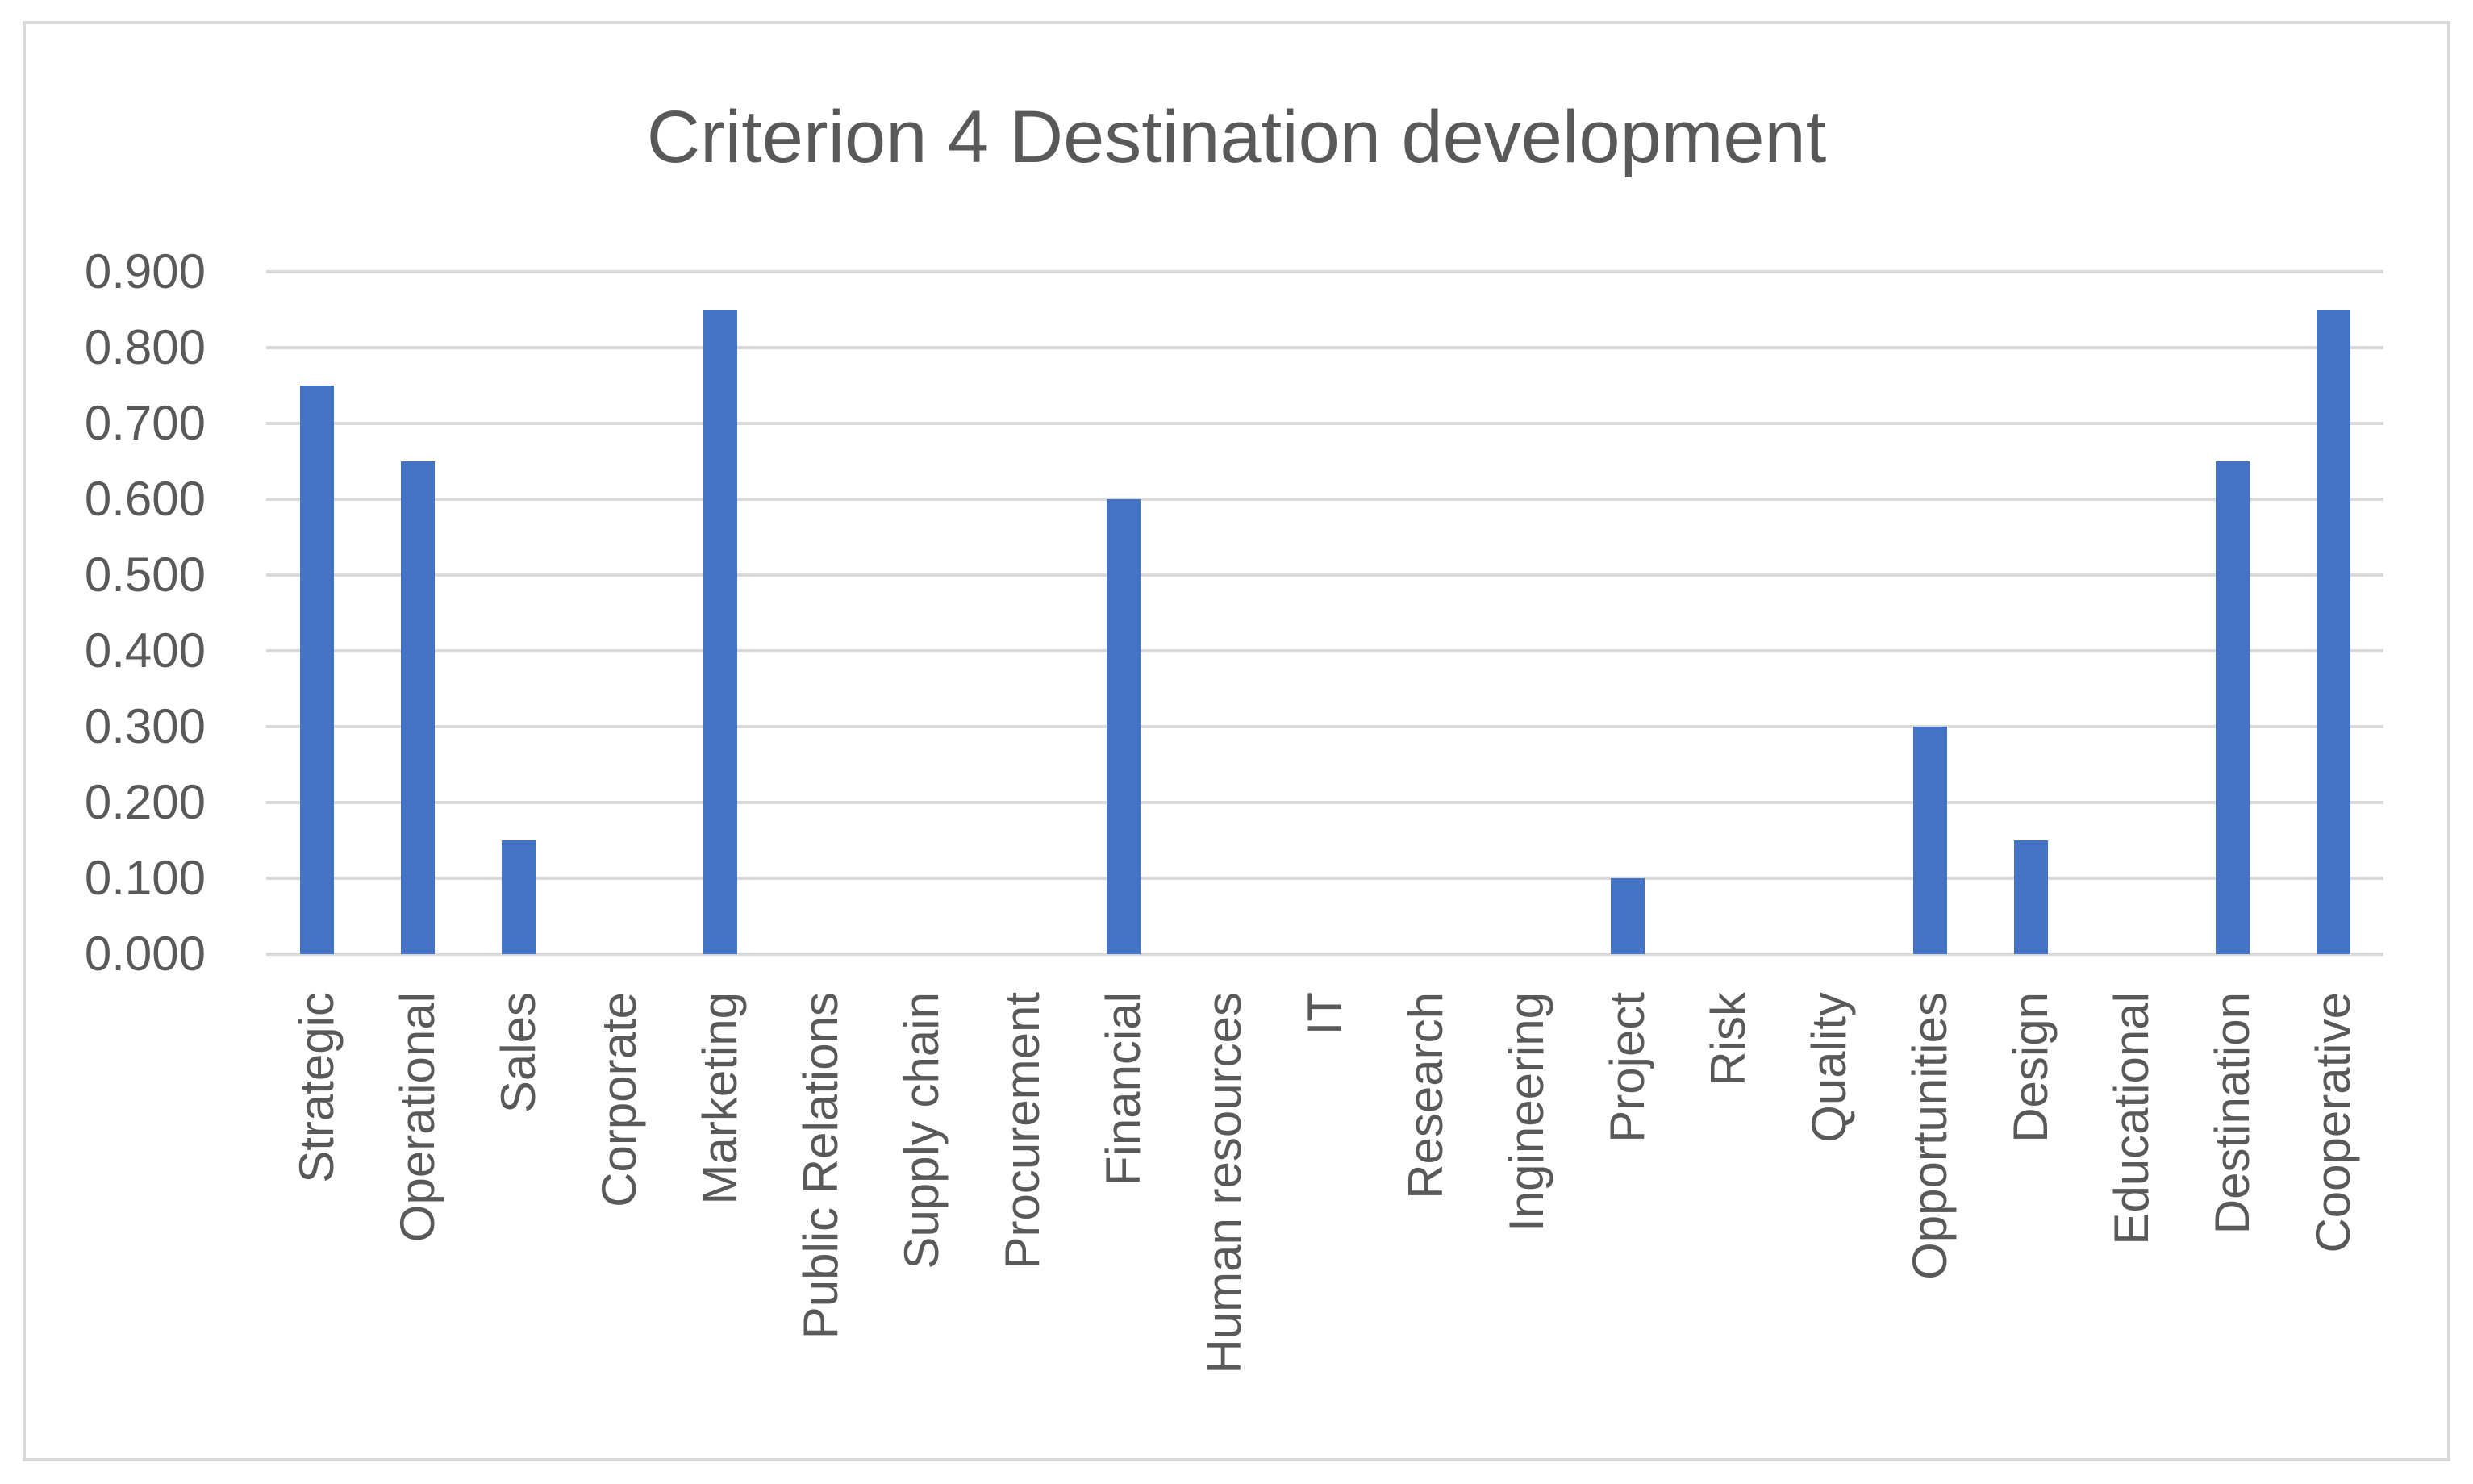 The height and width of the screenshot is (1484, 2473). I want to click on x-axis-category-label: Sales, so click(518, 1053).